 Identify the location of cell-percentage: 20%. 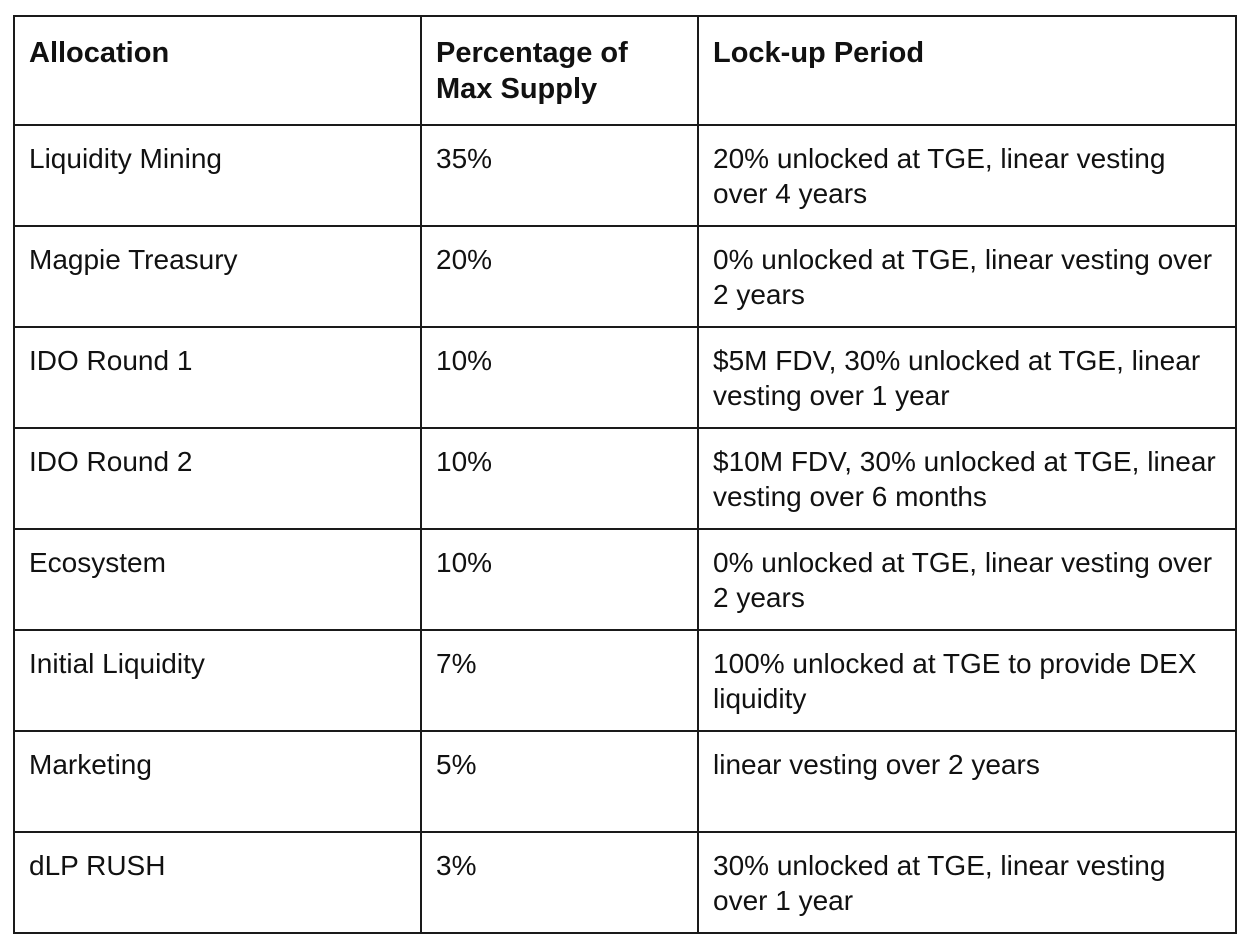
(559, 276).